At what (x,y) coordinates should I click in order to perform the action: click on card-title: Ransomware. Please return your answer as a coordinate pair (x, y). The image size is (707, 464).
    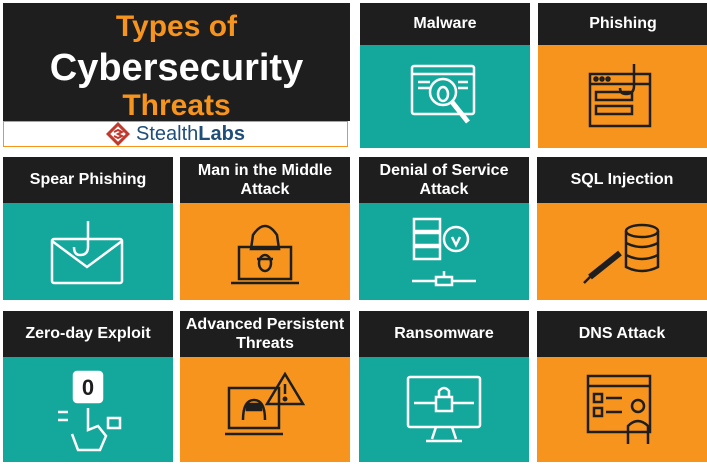
    Looking at the image, I should click on (444, 334).